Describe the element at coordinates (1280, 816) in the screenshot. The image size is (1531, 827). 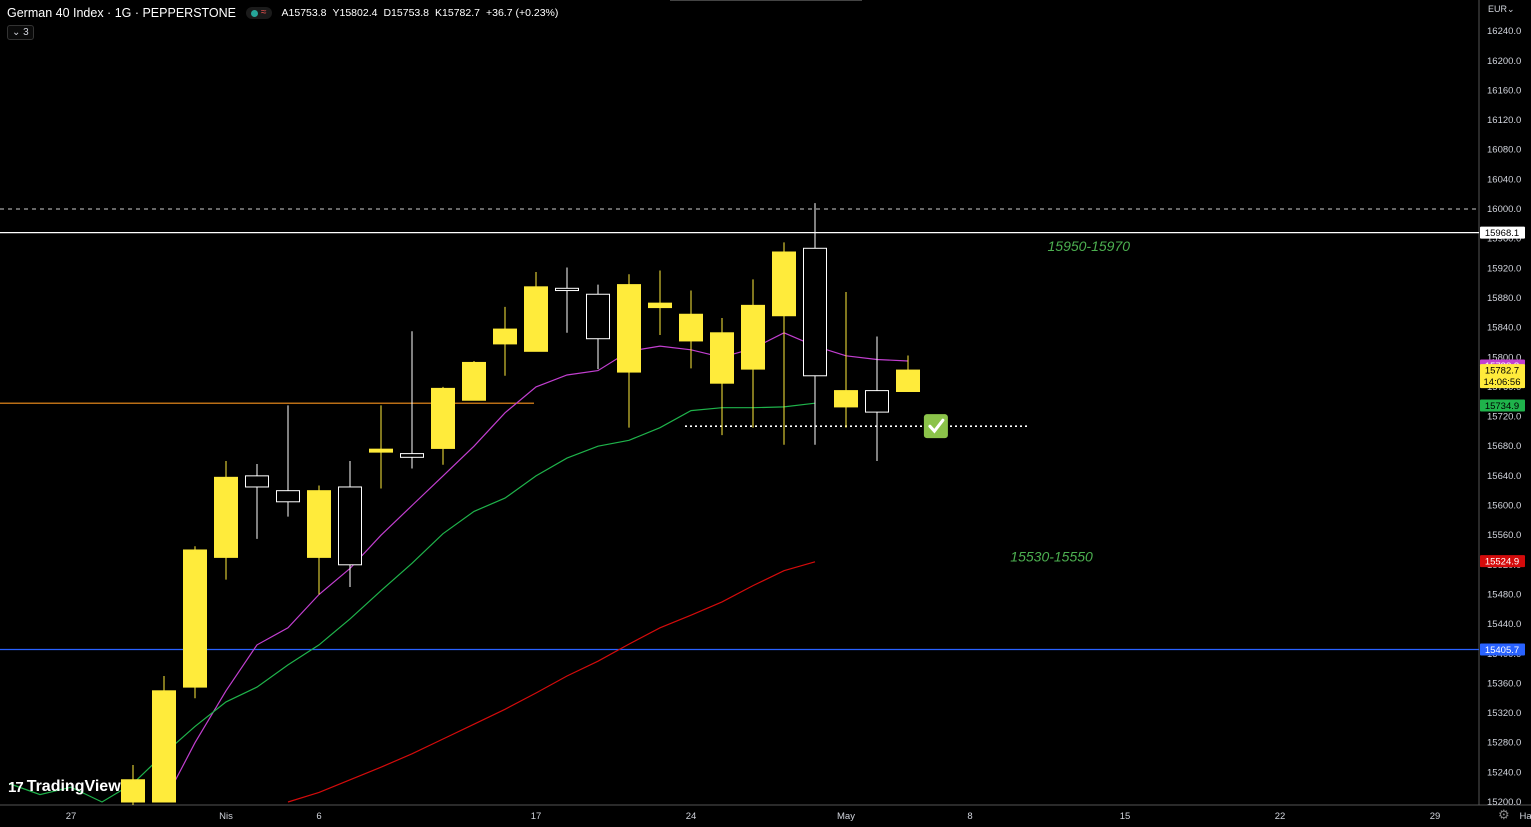
I see `time-axis-tick-label: 22` at that location.